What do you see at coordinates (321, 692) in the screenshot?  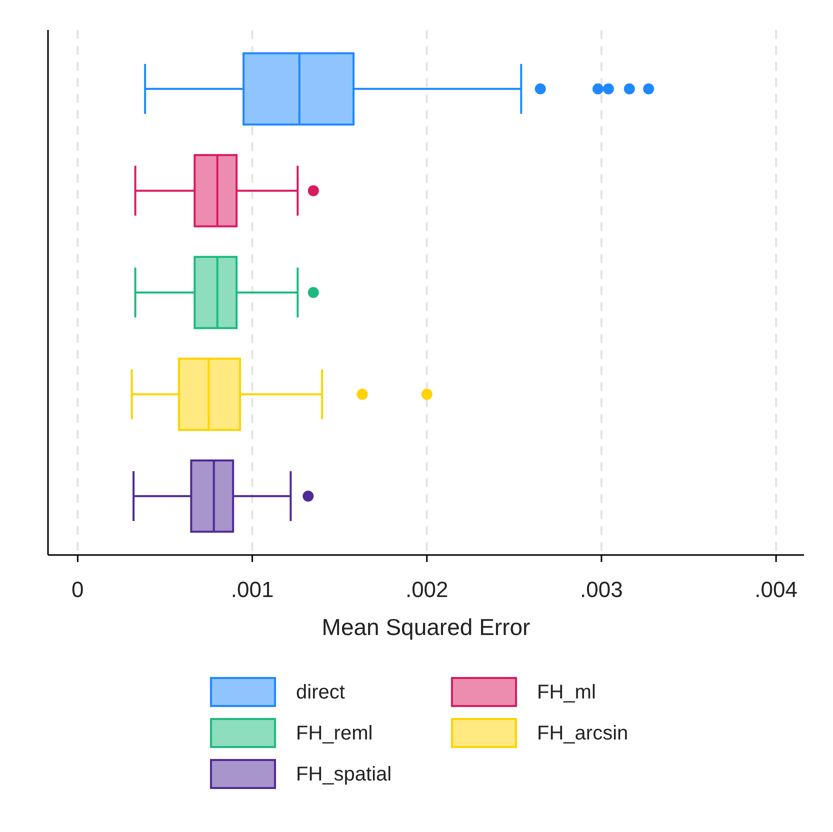 I see `legend-label: direct` at bounding box center [321, 692].